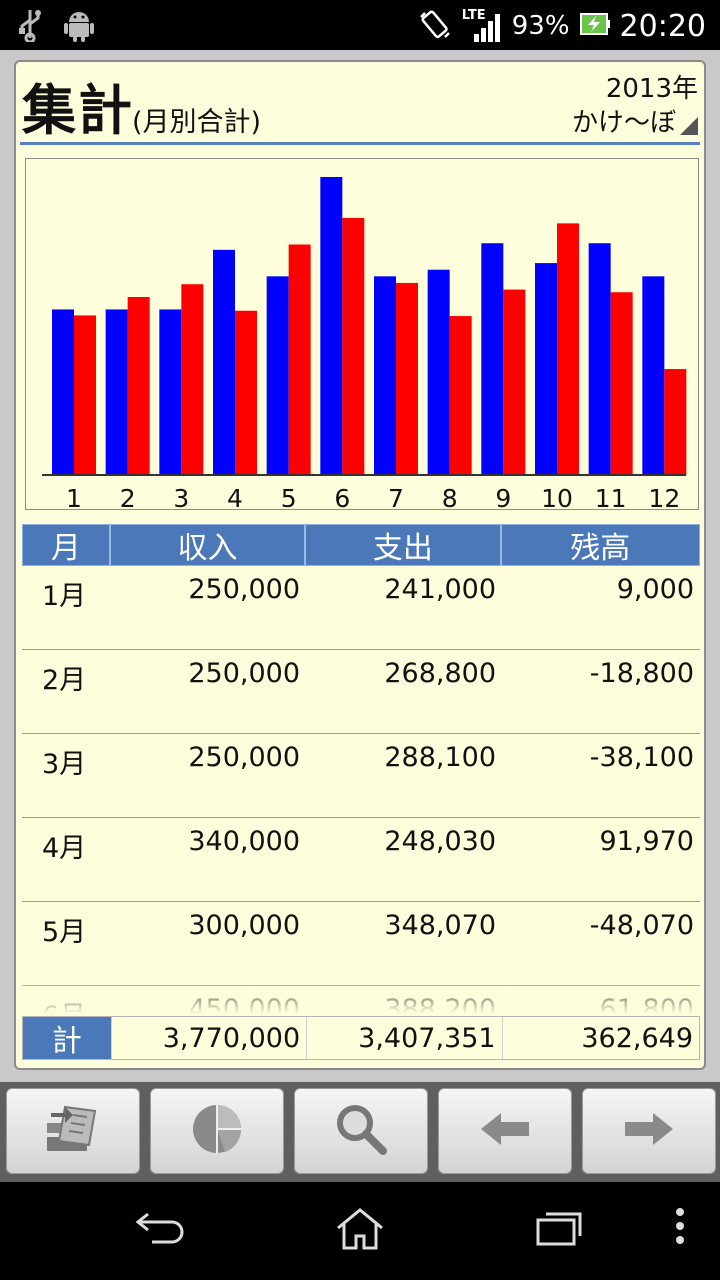 Image resolution: width=720 pixels, height=1280 pixels. Describe the element at coordinates (181, 496) in the screenshot. I see `x-tick-label: 3` at that location.